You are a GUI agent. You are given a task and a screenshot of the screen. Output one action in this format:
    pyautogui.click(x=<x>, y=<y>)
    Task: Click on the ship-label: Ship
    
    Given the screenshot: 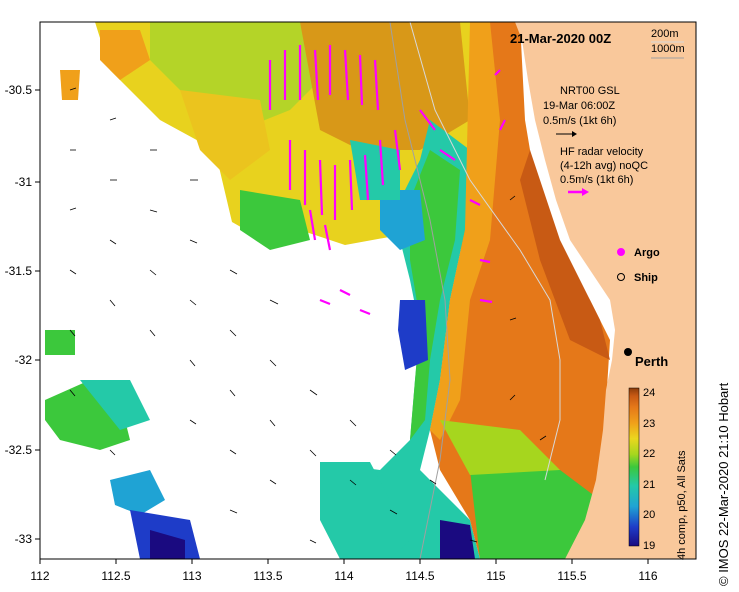 What is the action you would take?
    pyautogui.click(x=646, y=278)
    